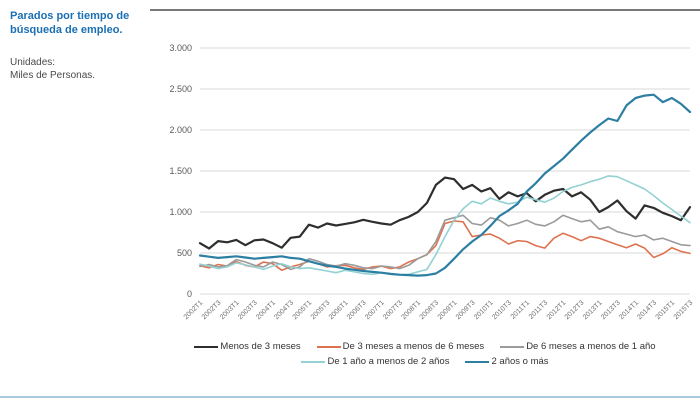 This screenshot has height=401, width=700. What do you see at coordinates (684, 310) in the screenshot?
I see `x-axis-label: 2015T3` at bounding box center [684, 310].